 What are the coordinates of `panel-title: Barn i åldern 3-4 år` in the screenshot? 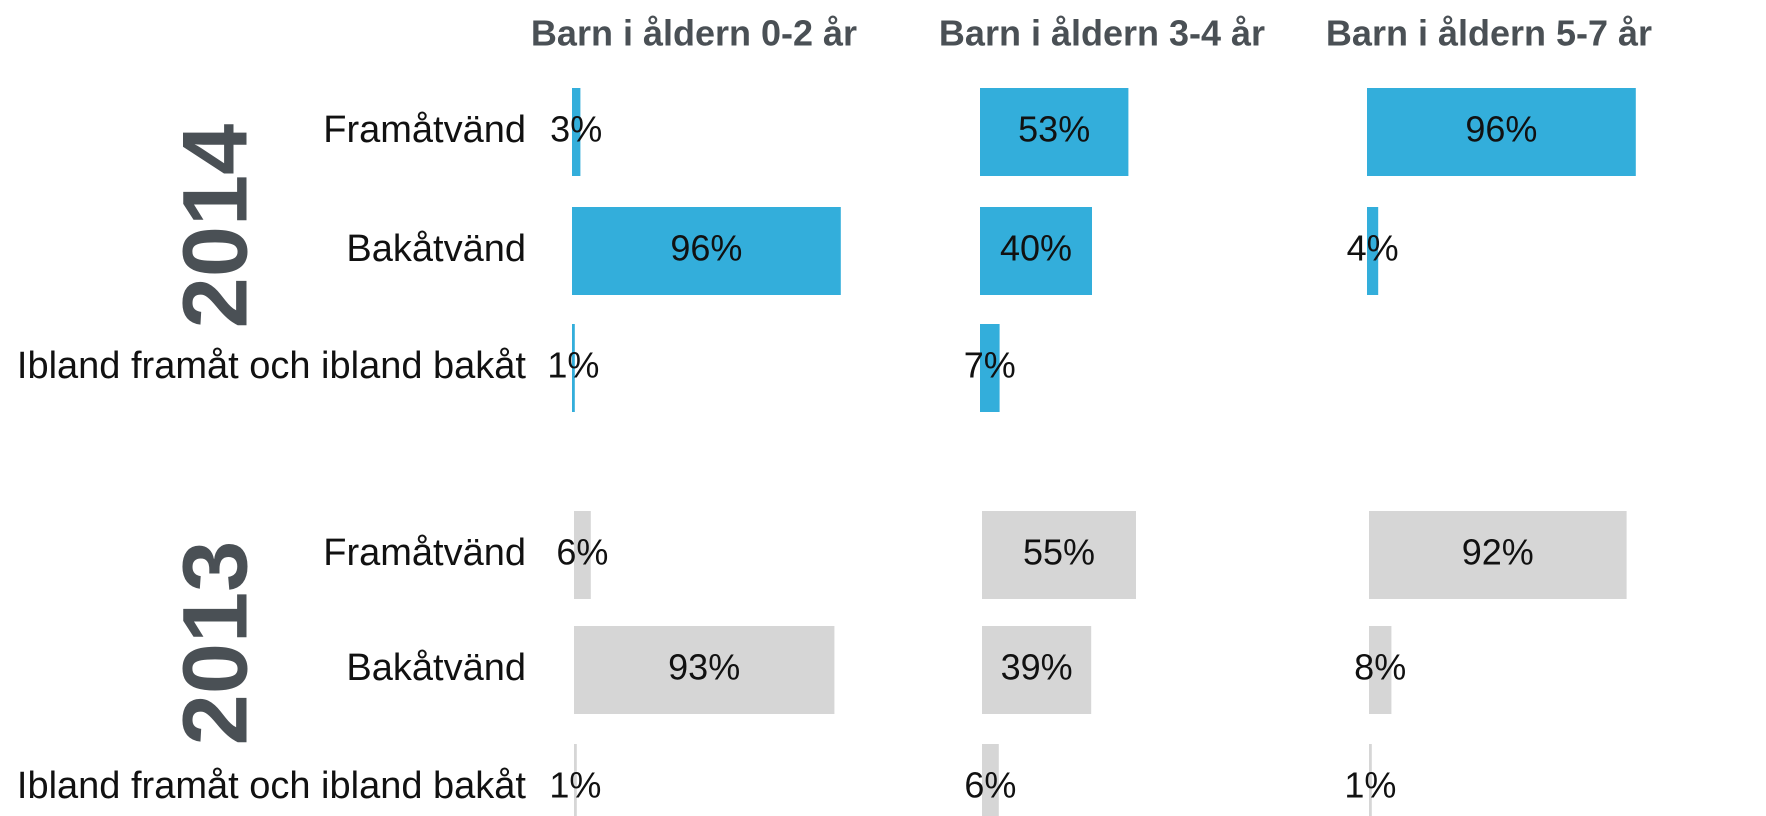 It's located at (1102, 33).